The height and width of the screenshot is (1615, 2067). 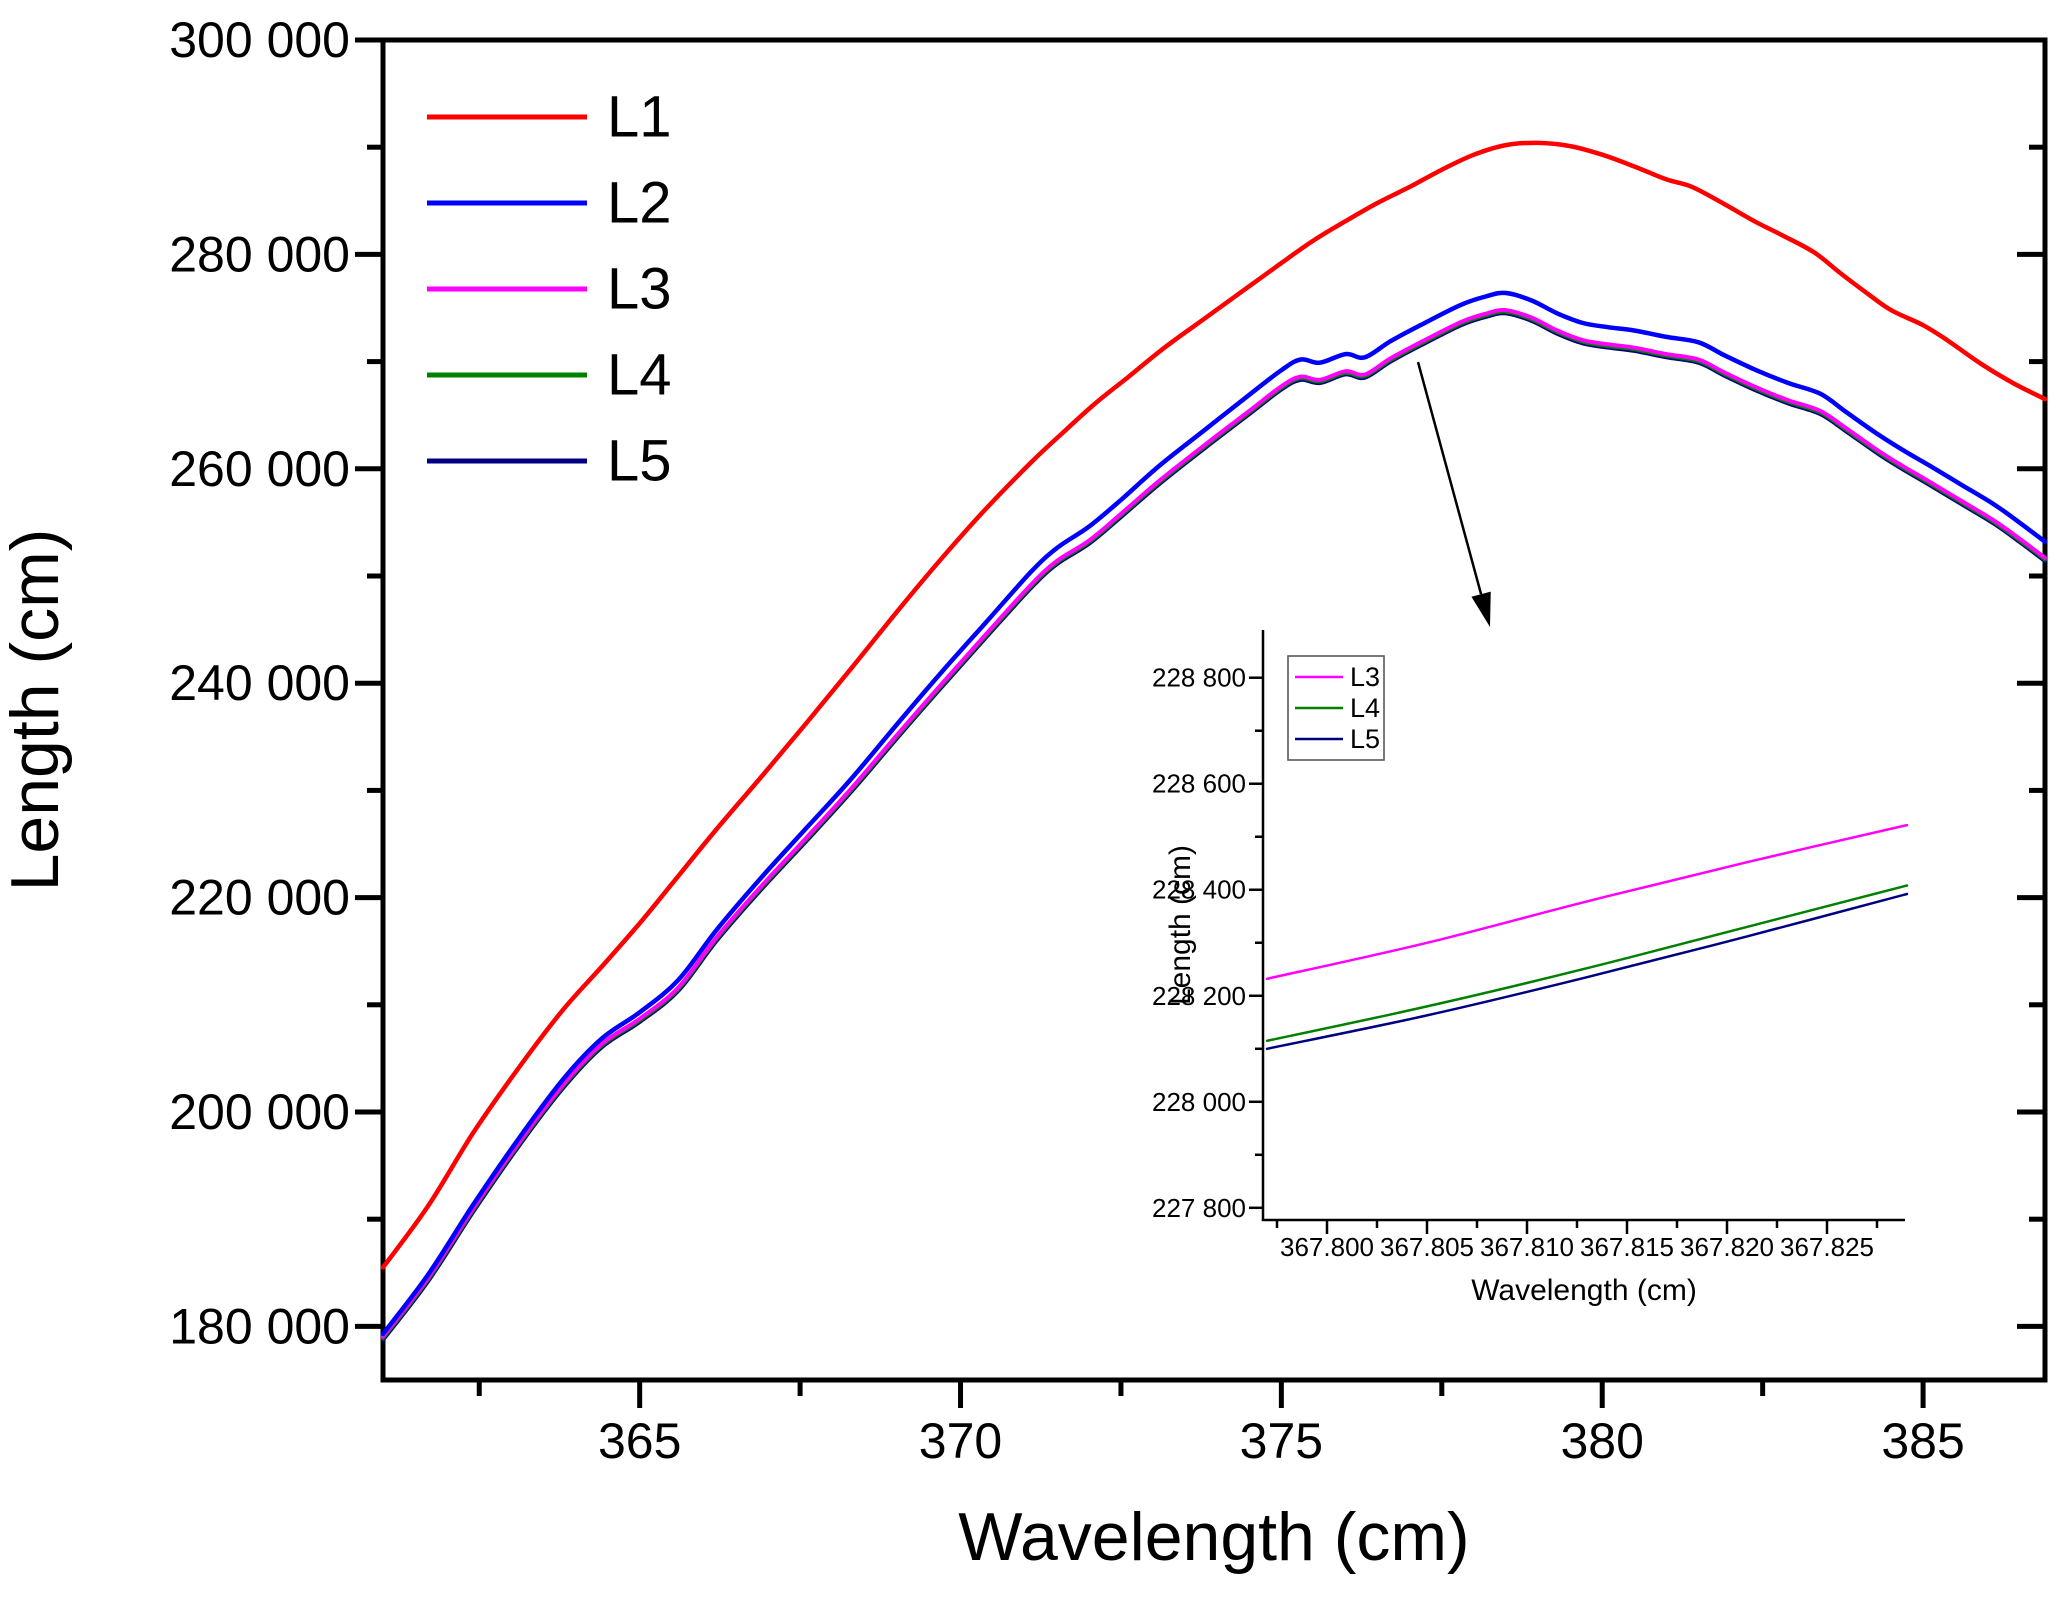 What do you see at coordinates (259, 1112) in the screenshot?
I see `y-tick-label: 200 000` at bounding box center [259, 1112].